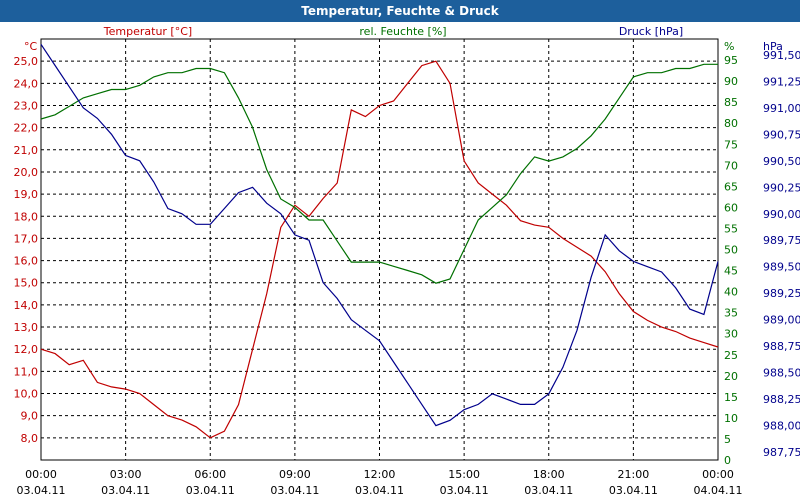  I want to click on humidity-tick-label: 65, so click(731, 186).